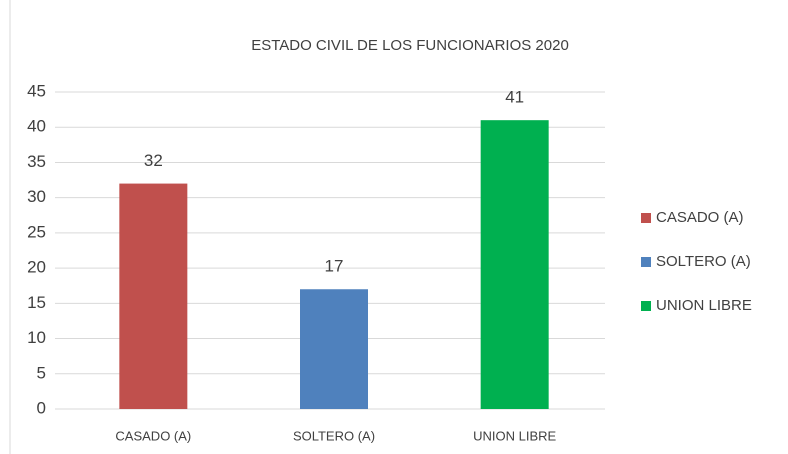  I want to click on y-tick-label: 25, so click(36, 231).